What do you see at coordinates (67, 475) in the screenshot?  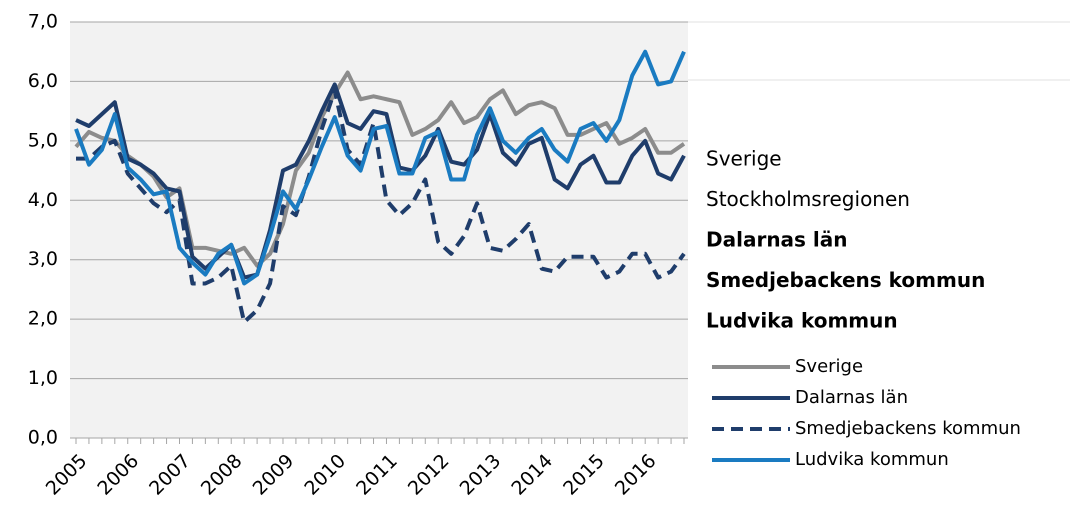 I see `x-tick-label: 2005` at bounding box center [67, 475].